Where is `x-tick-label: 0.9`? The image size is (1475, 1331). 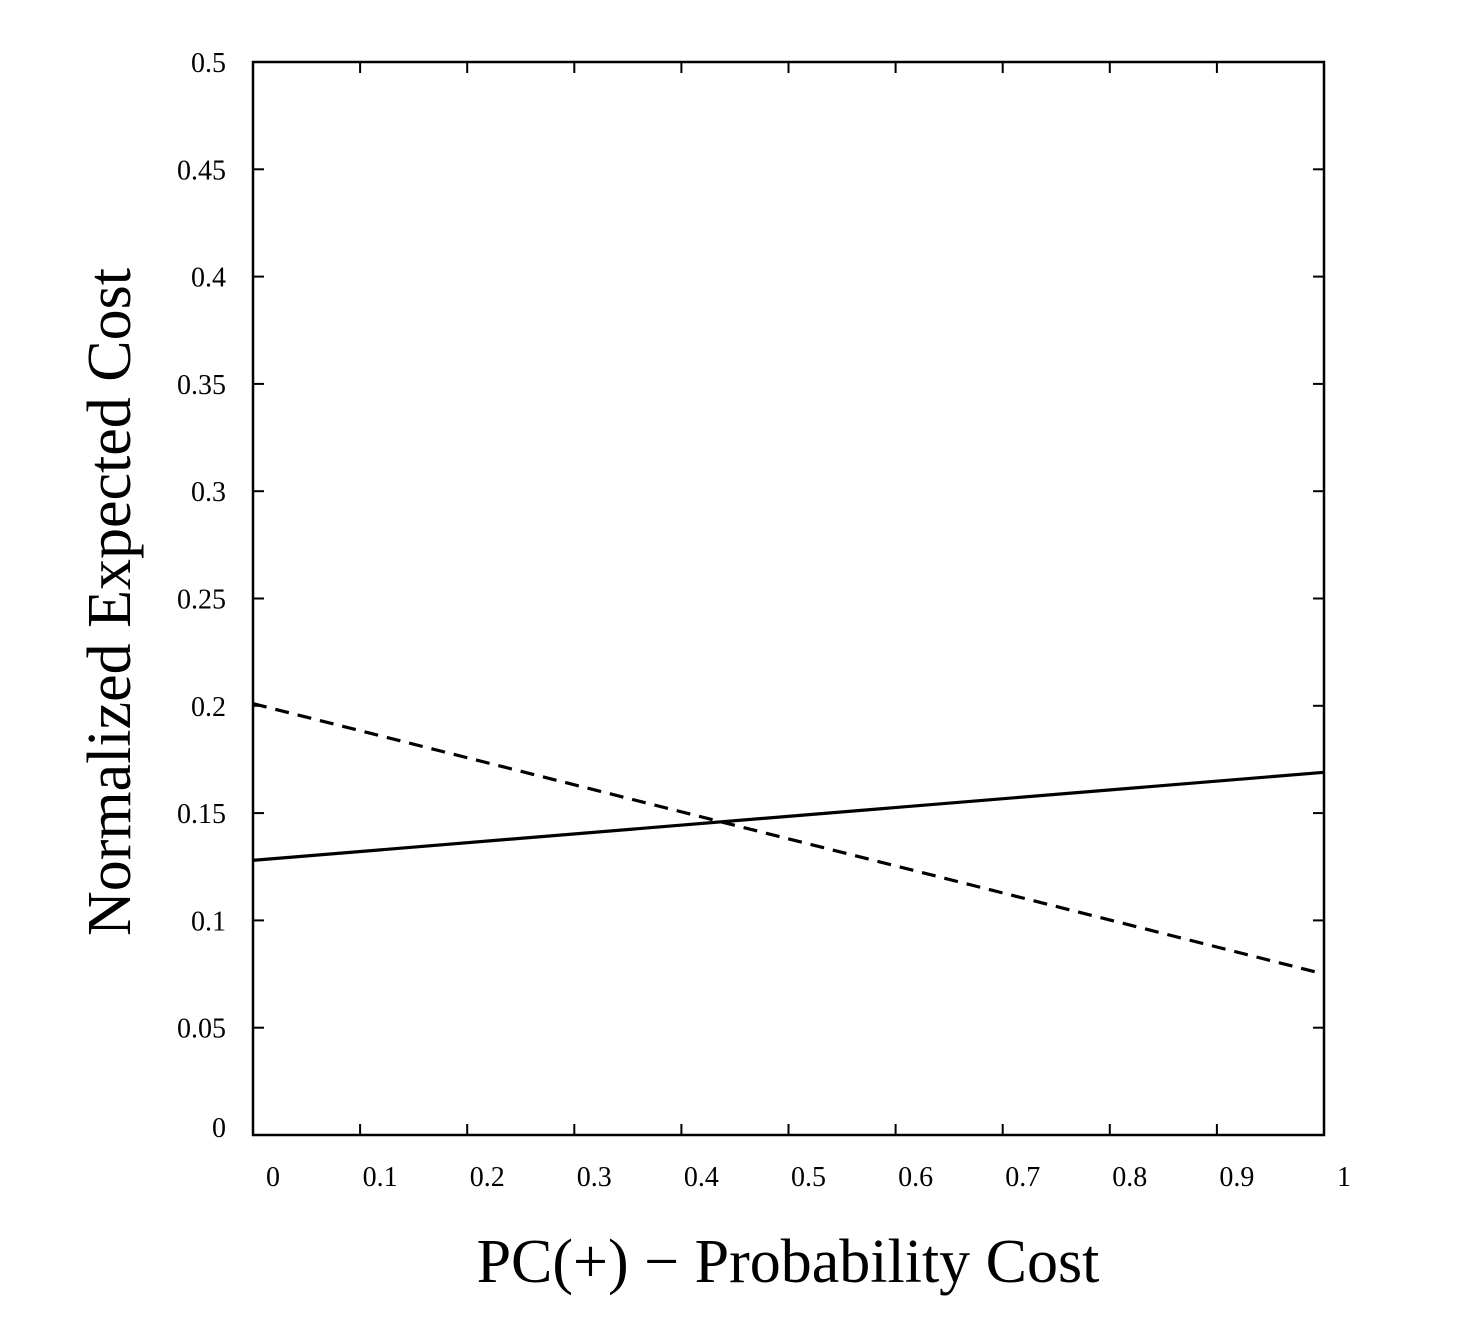 x-tick-label: 0.9 is located at coordinates (1236, 1177).